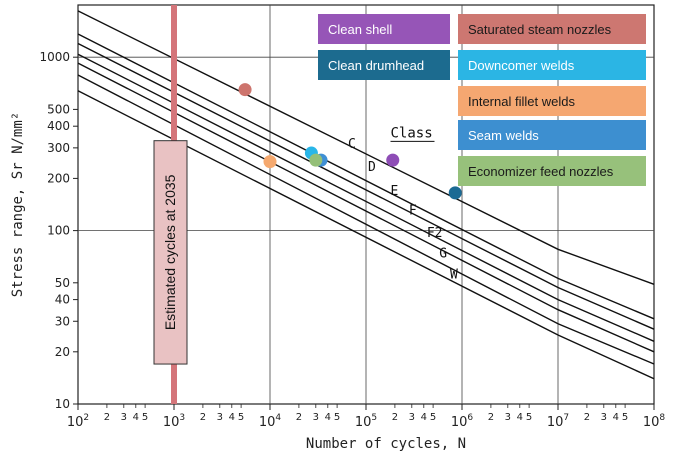  I want to click on legend-item-clean-shell: Clean shell, so click(384, 29).